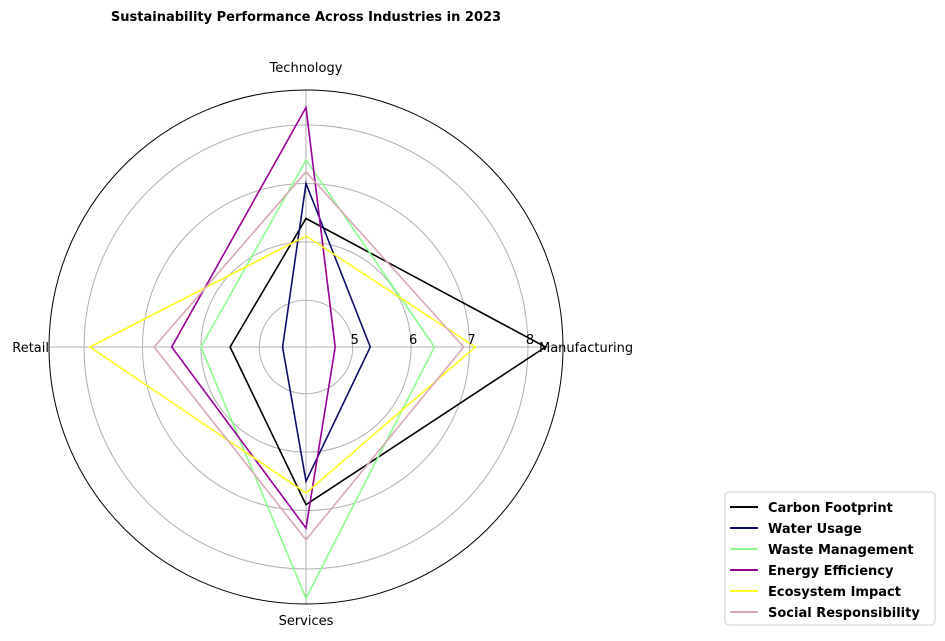  What do you see at coordinates (306, 621) in the screenshot?
I see `category-label-services: Services` at bounding box center [306, 621].